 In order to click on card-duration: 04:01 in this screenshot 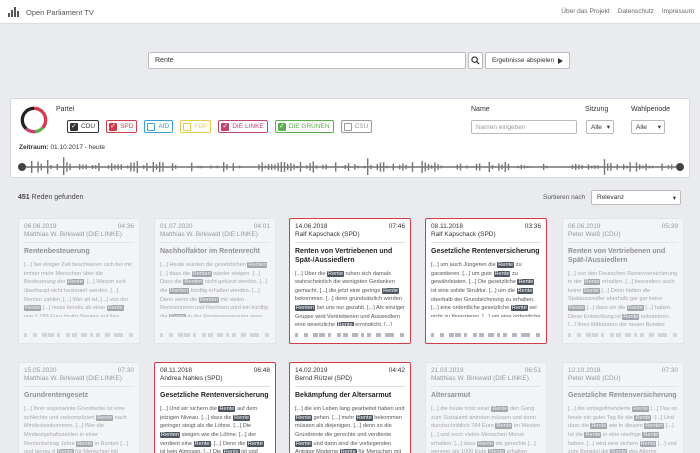, I will do `click(261, 226)`.